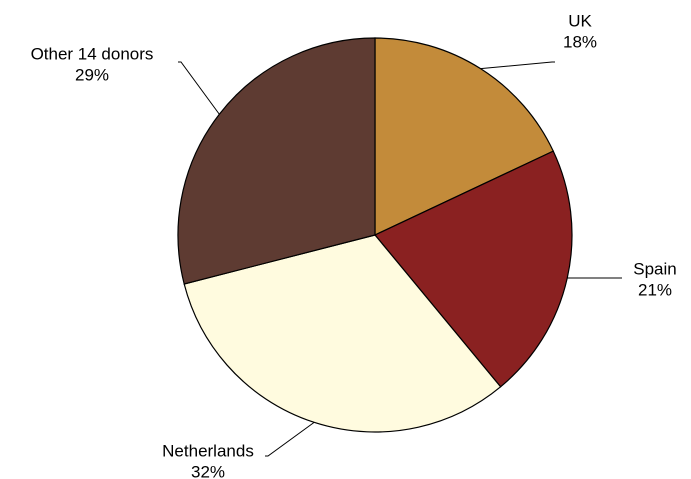 This screenshot has width=691, height=479. Describe the element at coordinates (92, 53) in the screenshot. I see `slice-label: Other 14 donors` at that location.